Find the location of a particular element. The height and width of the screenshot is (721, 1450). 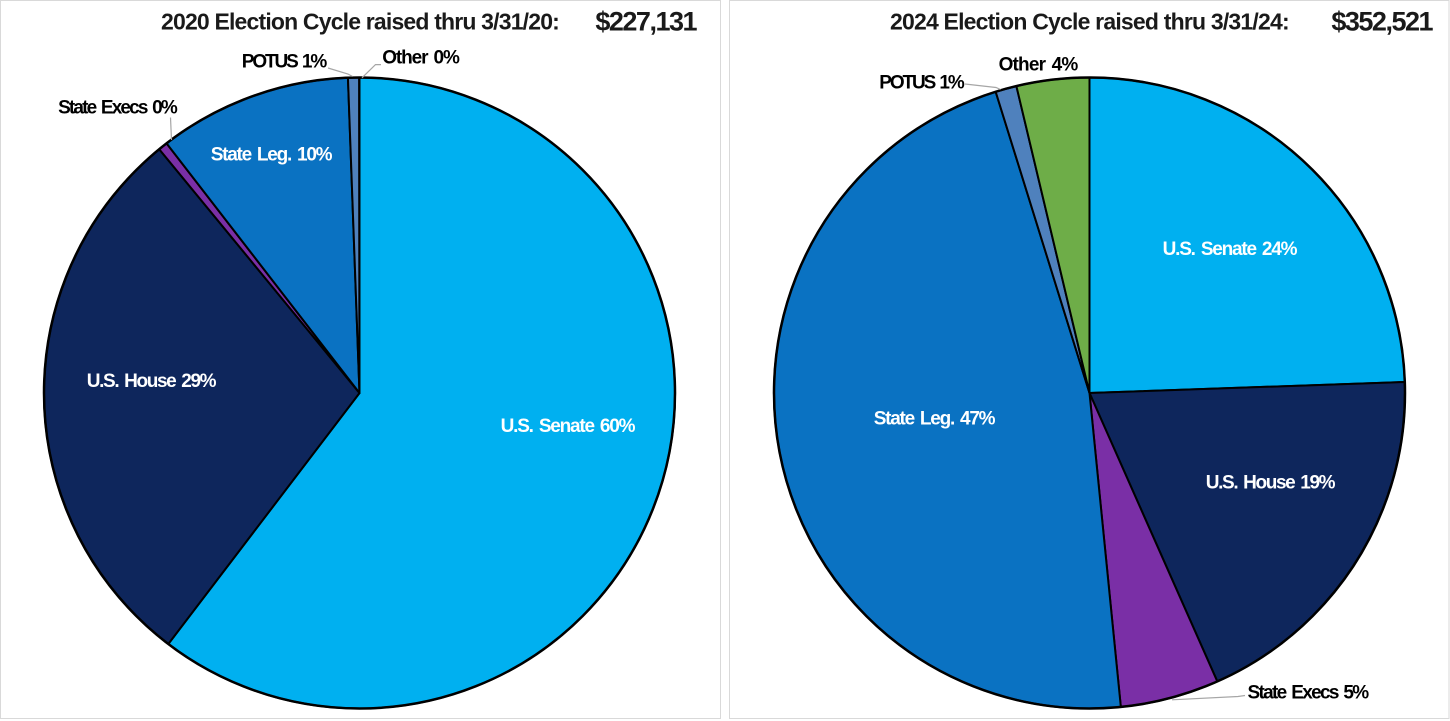

svg-text: State Execs 0% is located at coordinates (118, 108).